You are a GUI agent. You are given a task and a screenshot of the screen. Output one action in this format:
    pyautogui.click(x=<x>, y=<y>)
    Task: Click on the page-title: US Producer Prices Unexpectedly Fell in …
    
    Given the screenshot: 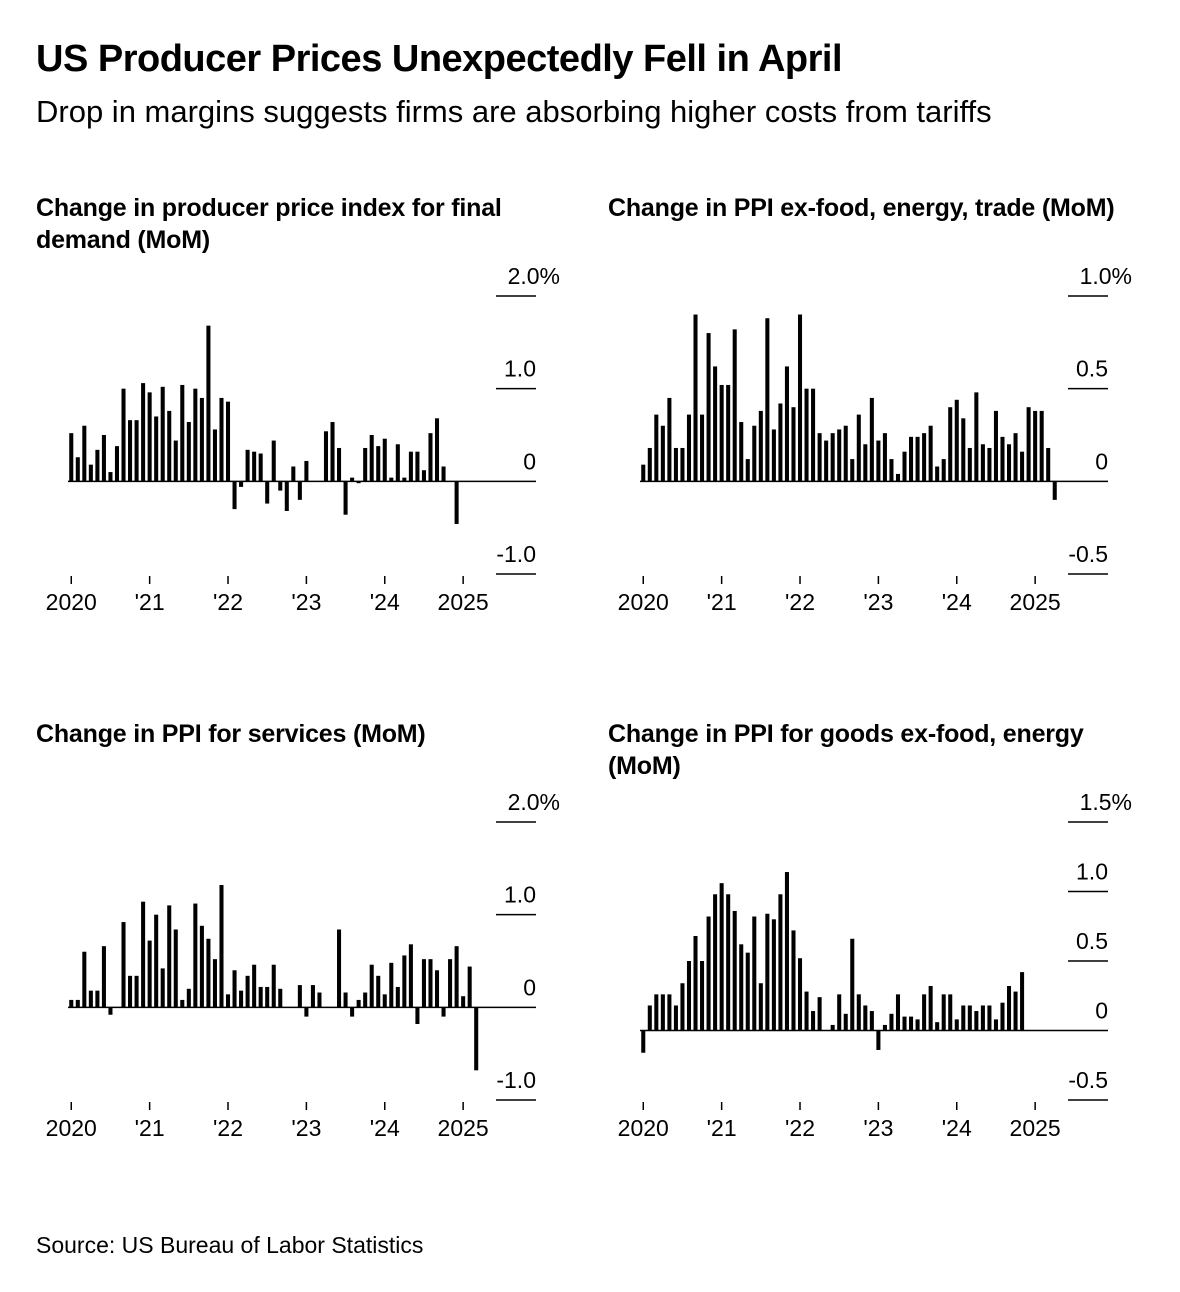 What is the action you would take?
    pyautogui.click(x=439, y=59)
    